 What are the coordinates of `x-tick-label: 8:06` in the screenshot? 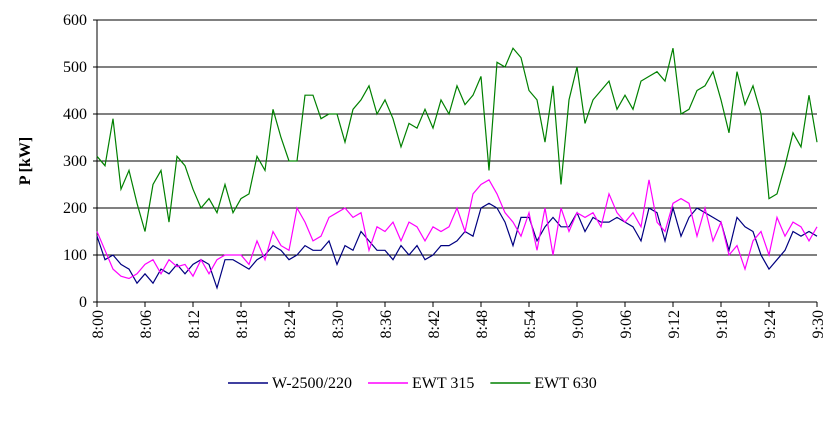 It's located at (146, 324).